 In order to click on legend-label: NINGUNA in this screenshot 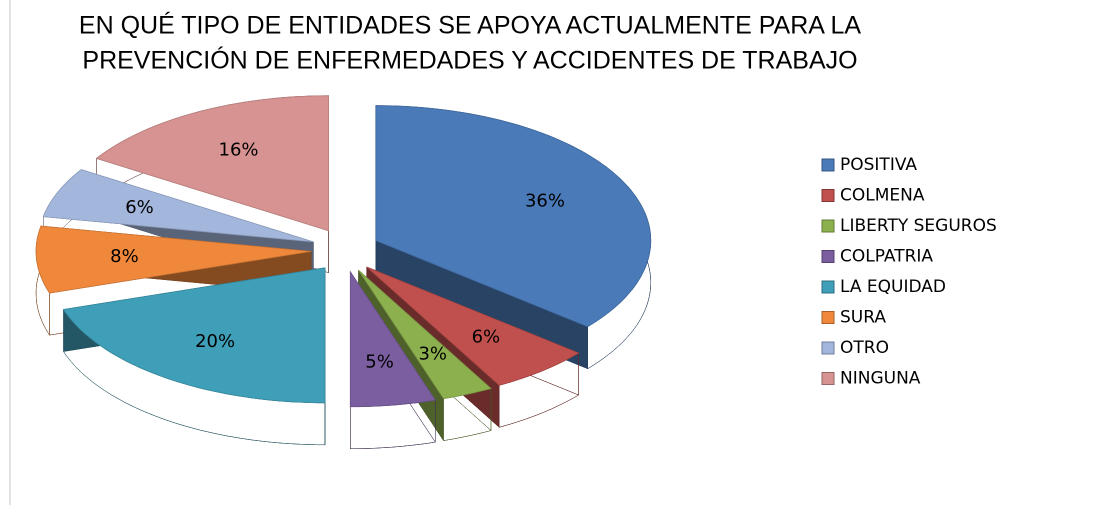, I will do `click(880, 379)`.